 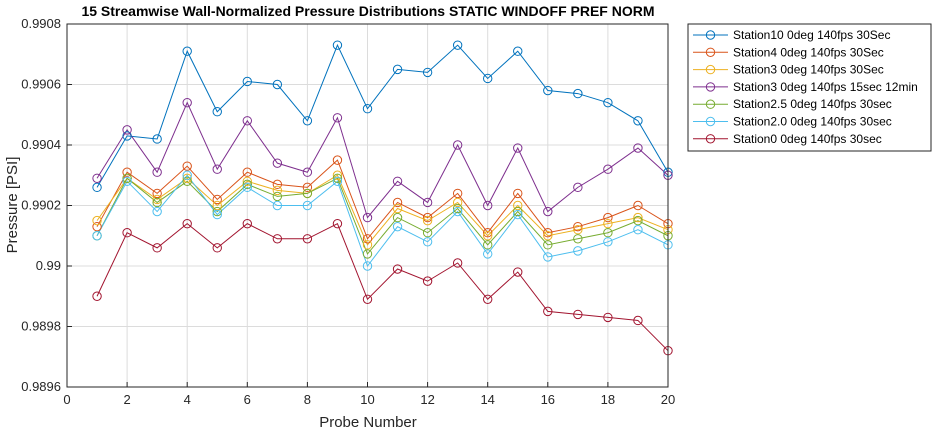 What do you see at coordinates (41, 84) in the screenshot?
I see `y-tick-label: 0.9906` at bounding box center [41, 84].